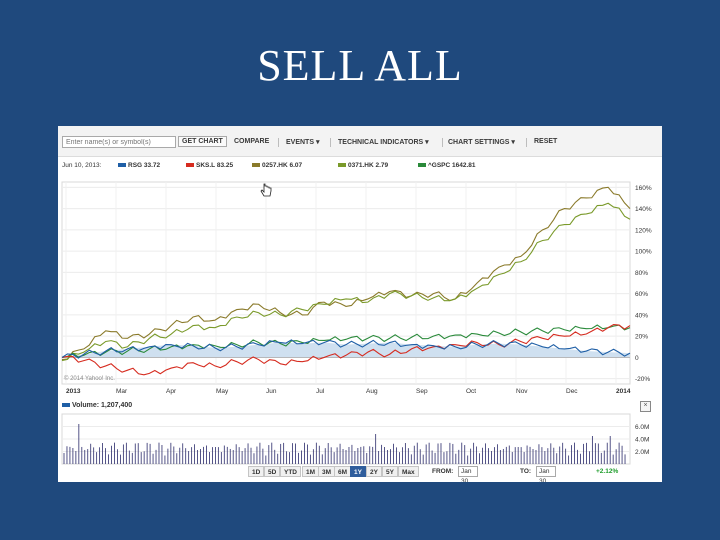  What do you see at coordinates (641, 315) in the screenshot?
I see `y-tick-label: 40%` at bounding box center [641, 315].